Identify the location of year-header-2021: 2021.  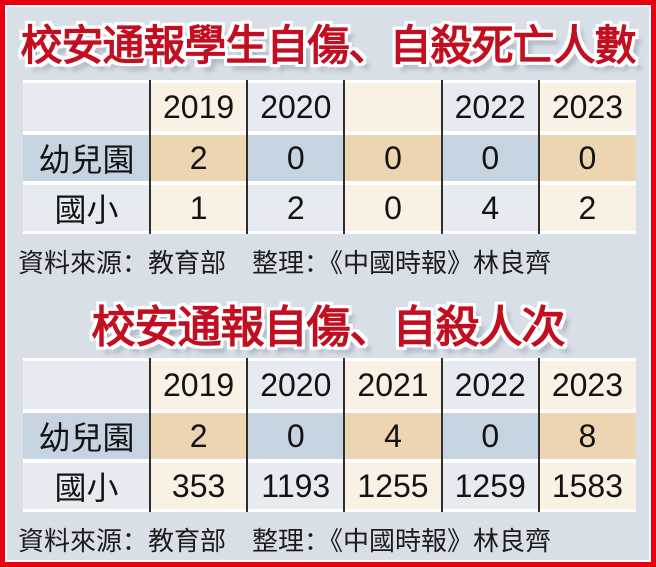
(393, 385).